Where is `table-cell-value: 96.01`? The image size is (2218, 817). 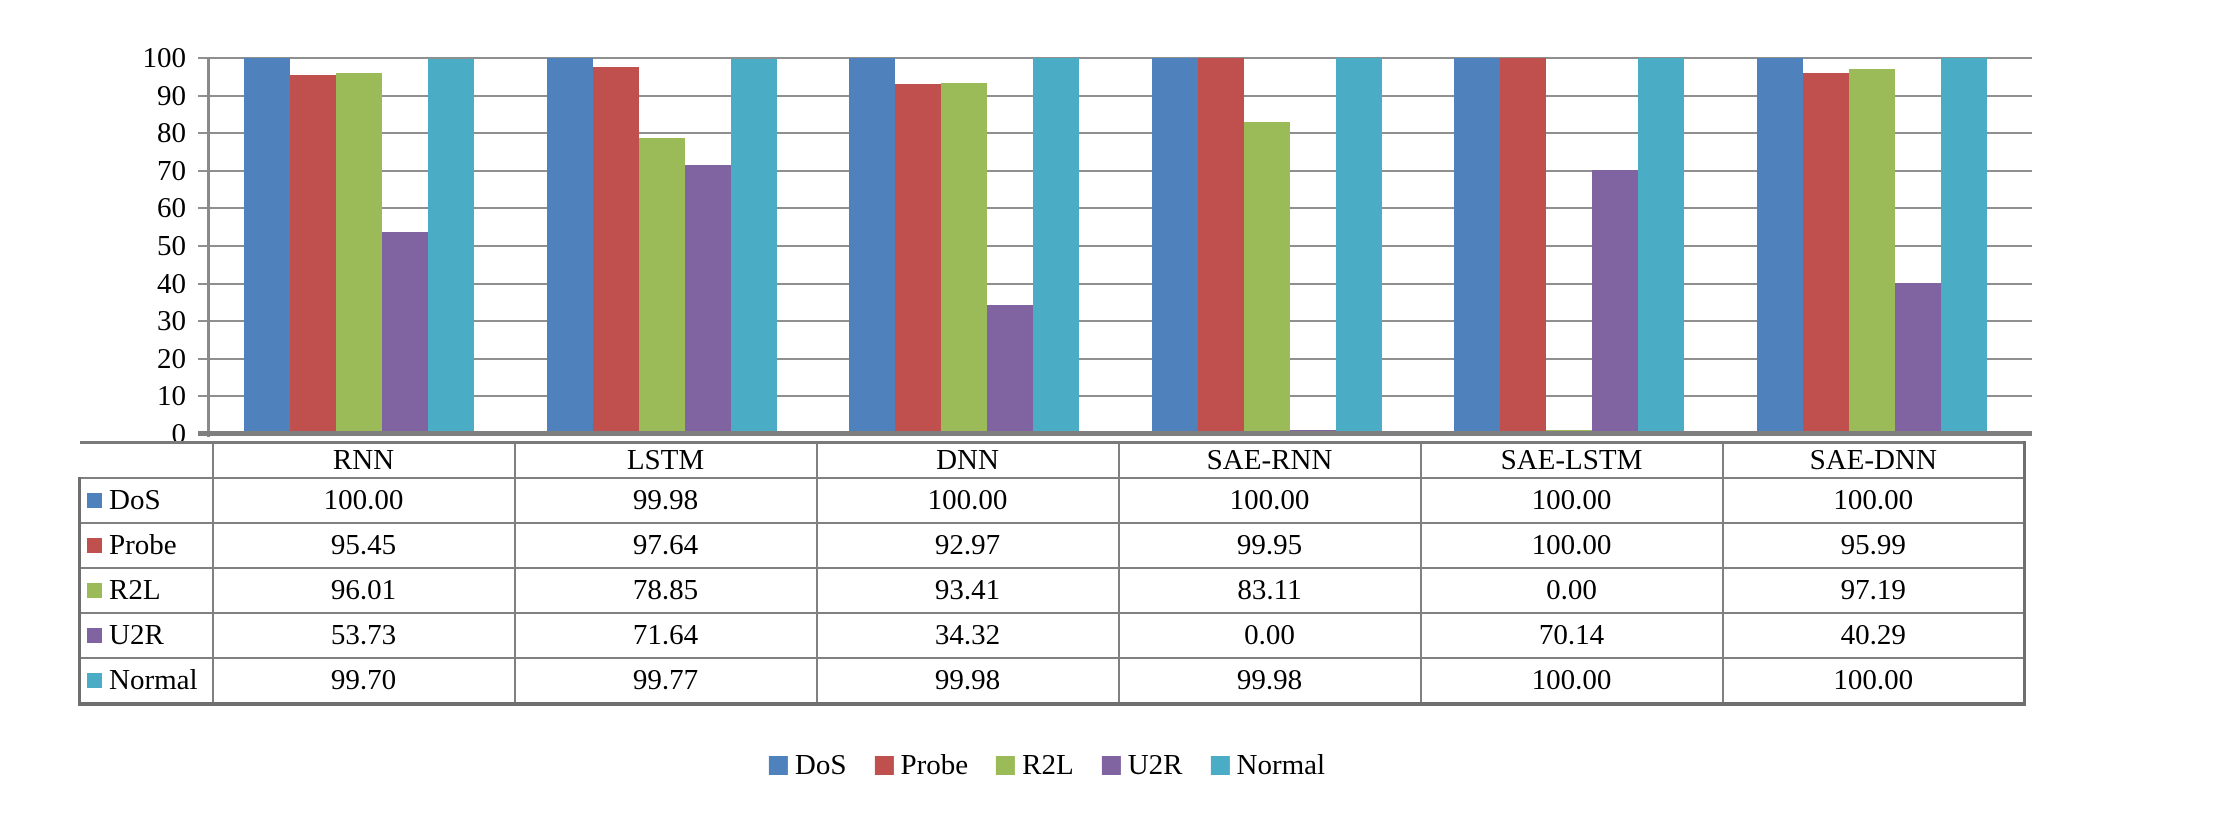
table-cell-value: 96.01 is located at coordinates (363, 590).